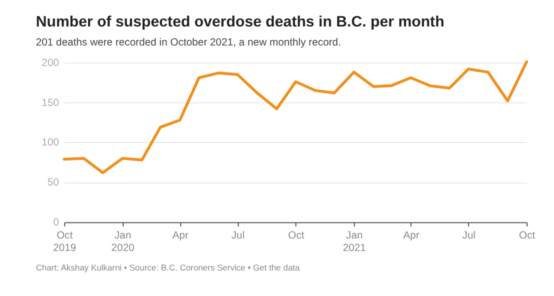  What do you see at coordinates (64, 242) in the screenshot?
I see `x-tick-label: Oct 2019` at bounding box center [64, 242].